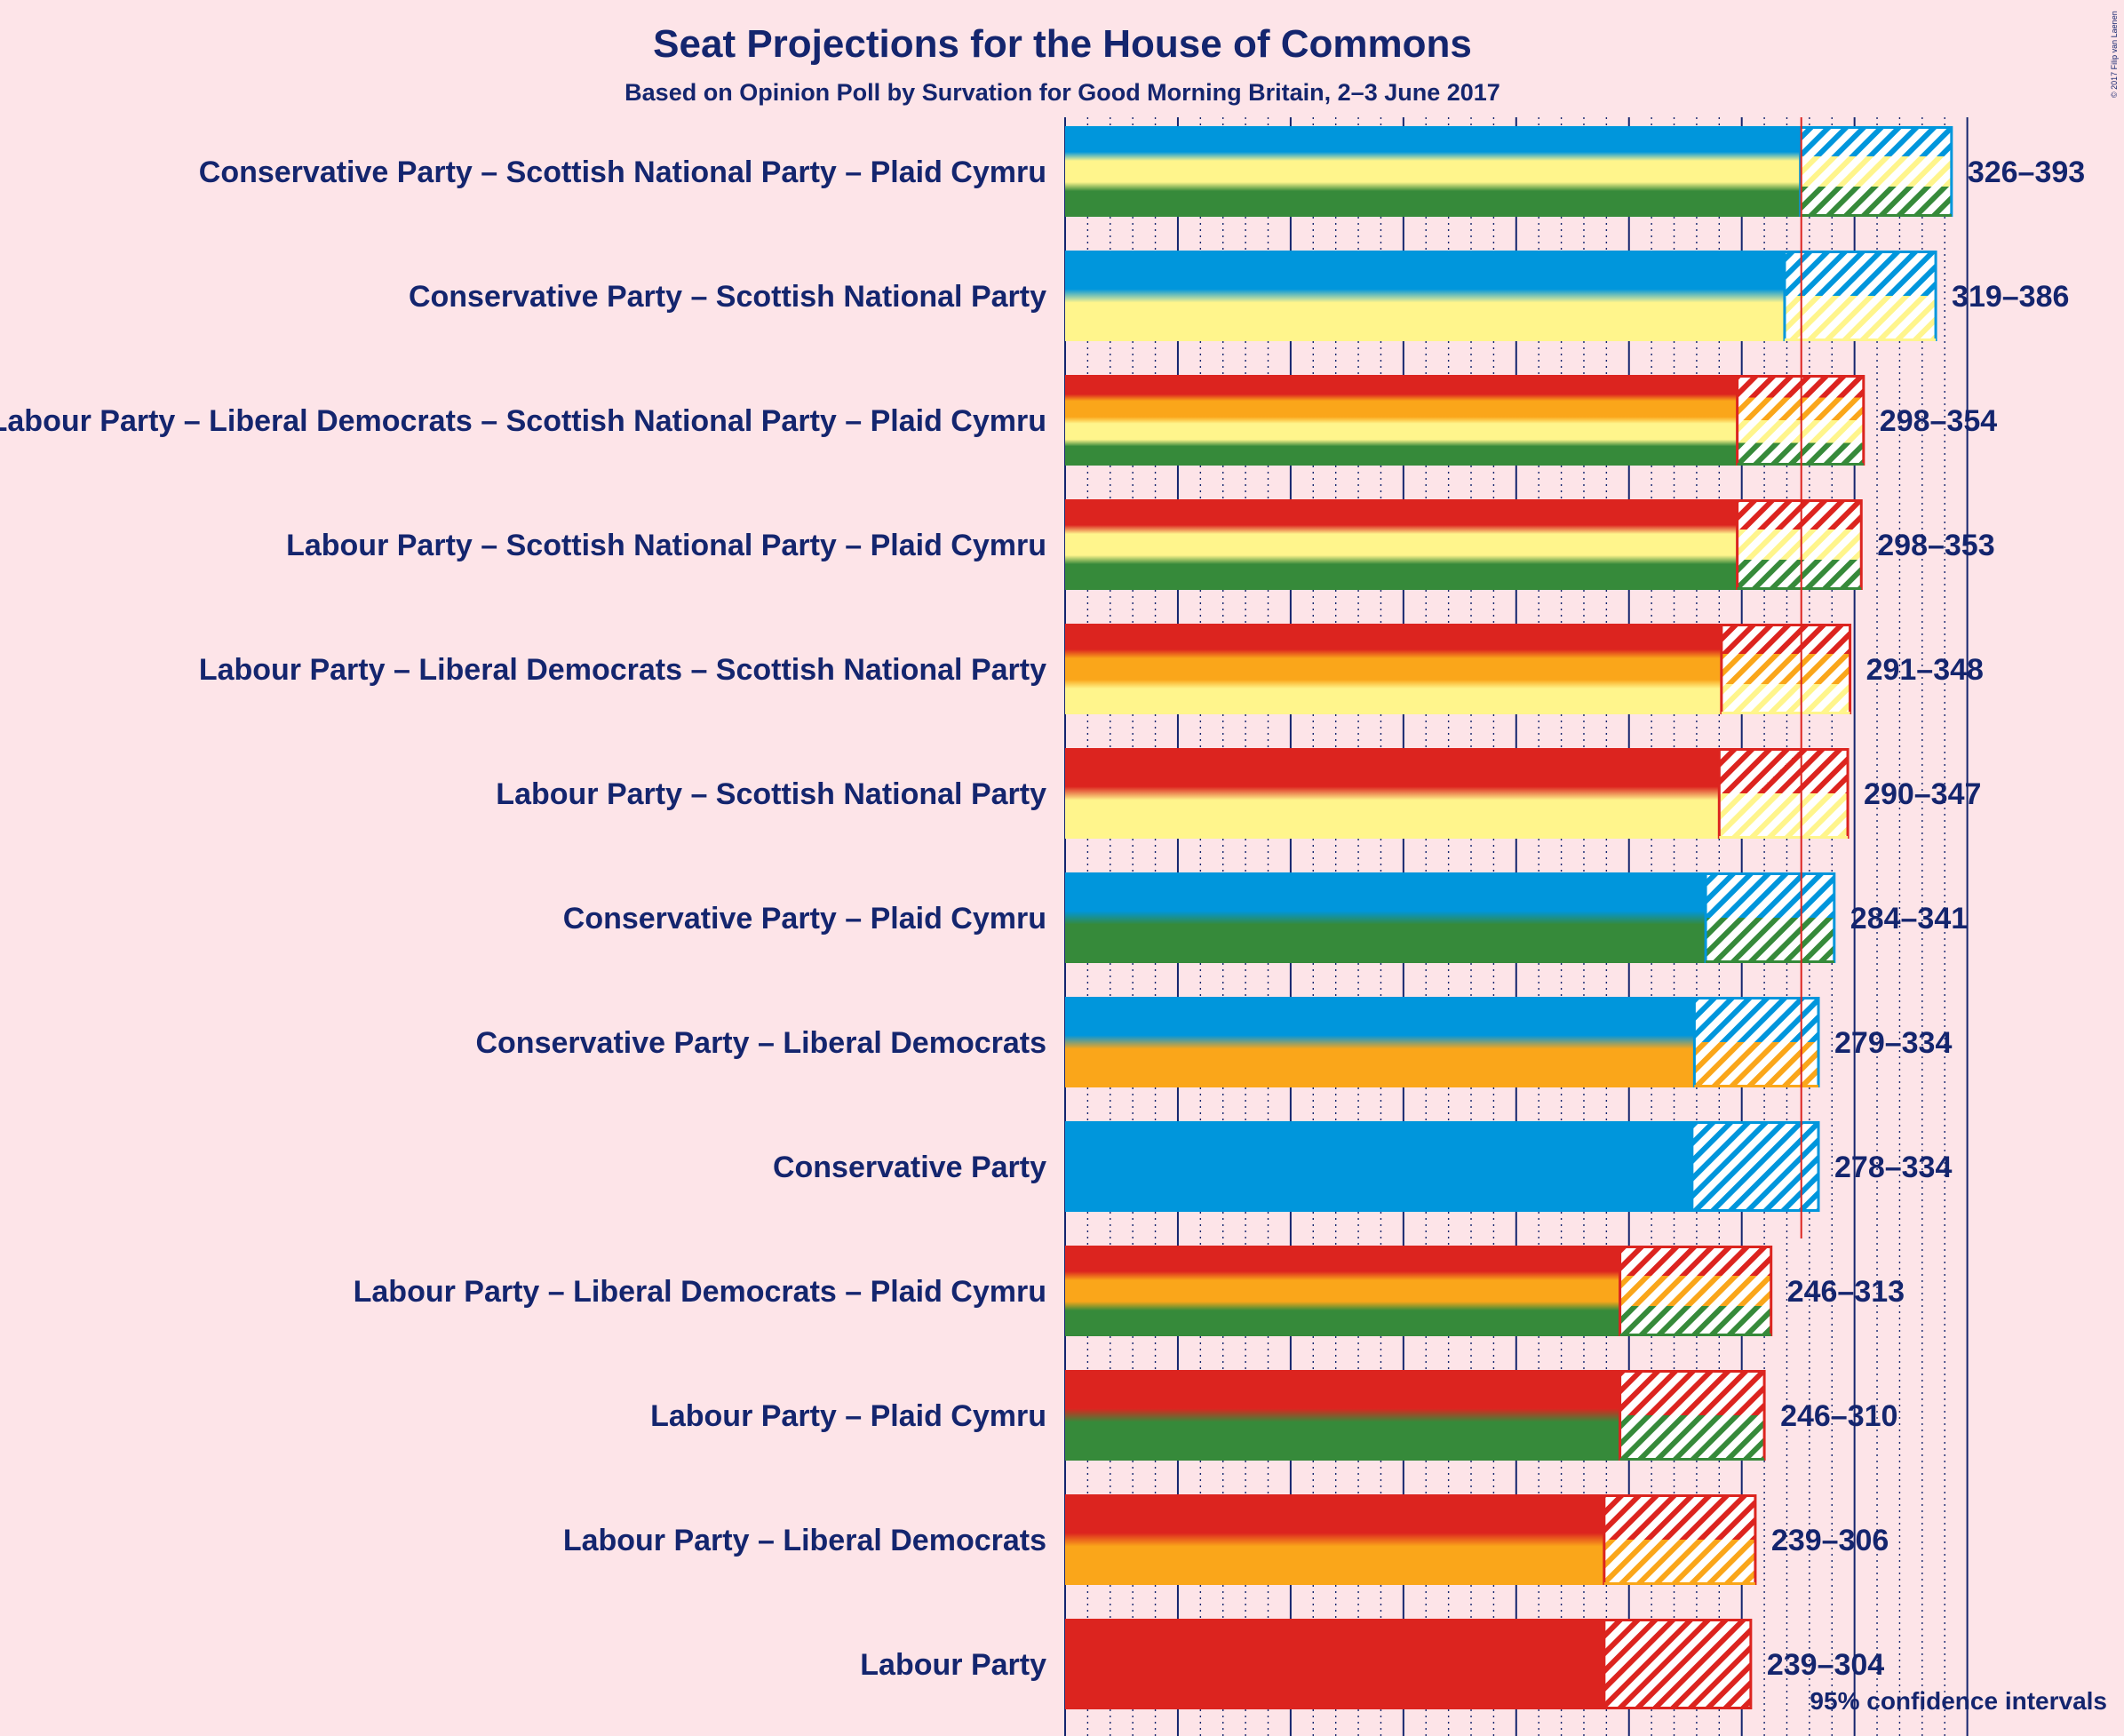 The height and width of the screenshot is (1736, 2124). Describe the element at coordinates (1893, 1167) in the screenshot. I see `range-label: 278–334` at that location.